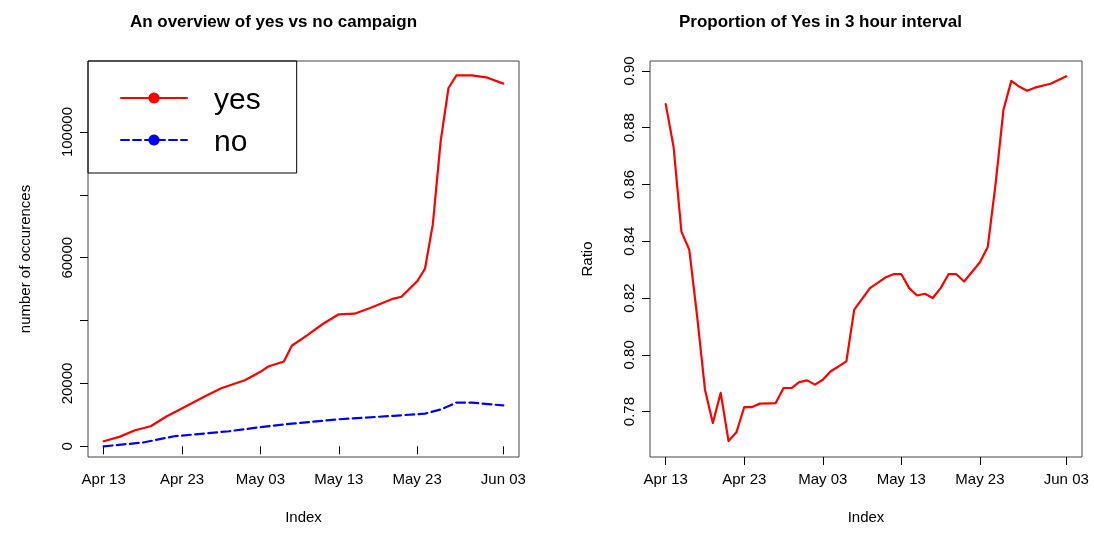  What do you see at coordinates (231, 140) in the screenshot?
I see `legend-label: no` at bounding box center [231, 140].